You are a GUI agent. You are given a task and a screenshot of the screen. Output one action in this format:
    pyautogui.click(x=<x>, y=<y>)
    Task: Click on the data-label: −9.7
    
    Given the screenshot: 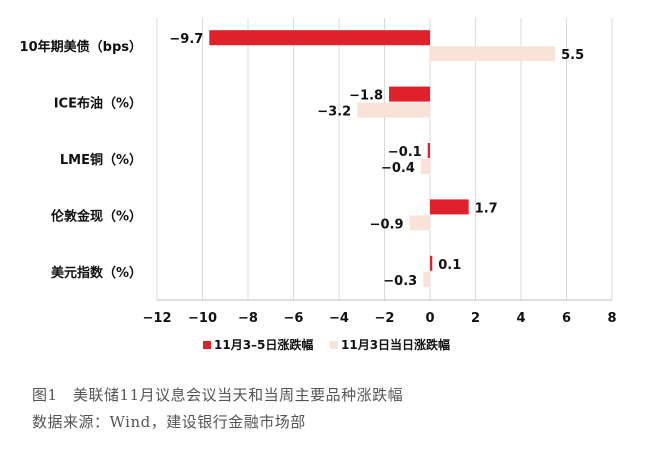 What is the action you would take?
    pyautogui.click(x=186, y=39)
    